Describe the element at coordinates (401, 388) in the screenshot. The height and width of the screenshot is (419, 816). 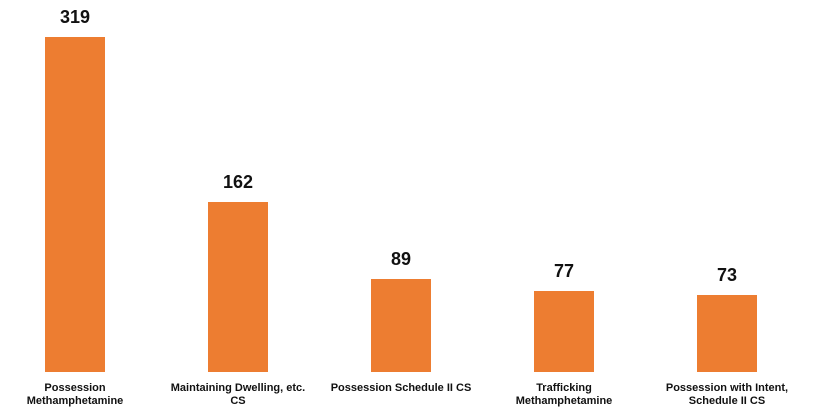
I see `x-tick-label: Possession Schedule II CS` at that location.